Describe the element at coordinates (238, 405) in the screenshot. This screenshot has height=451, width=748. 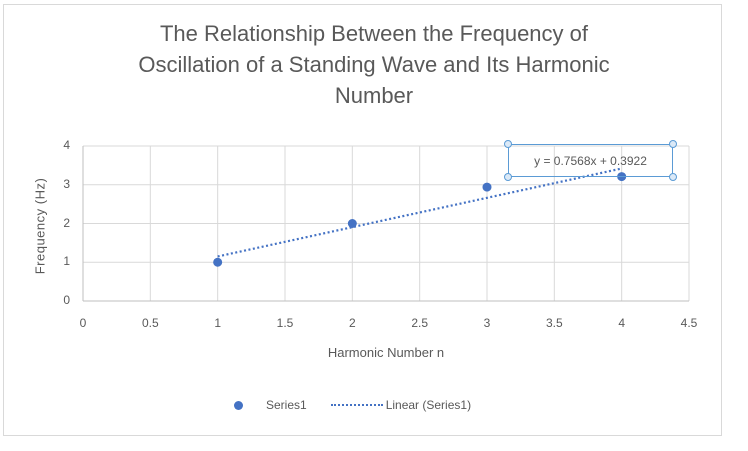
I see `series-marker-icon` at that location.